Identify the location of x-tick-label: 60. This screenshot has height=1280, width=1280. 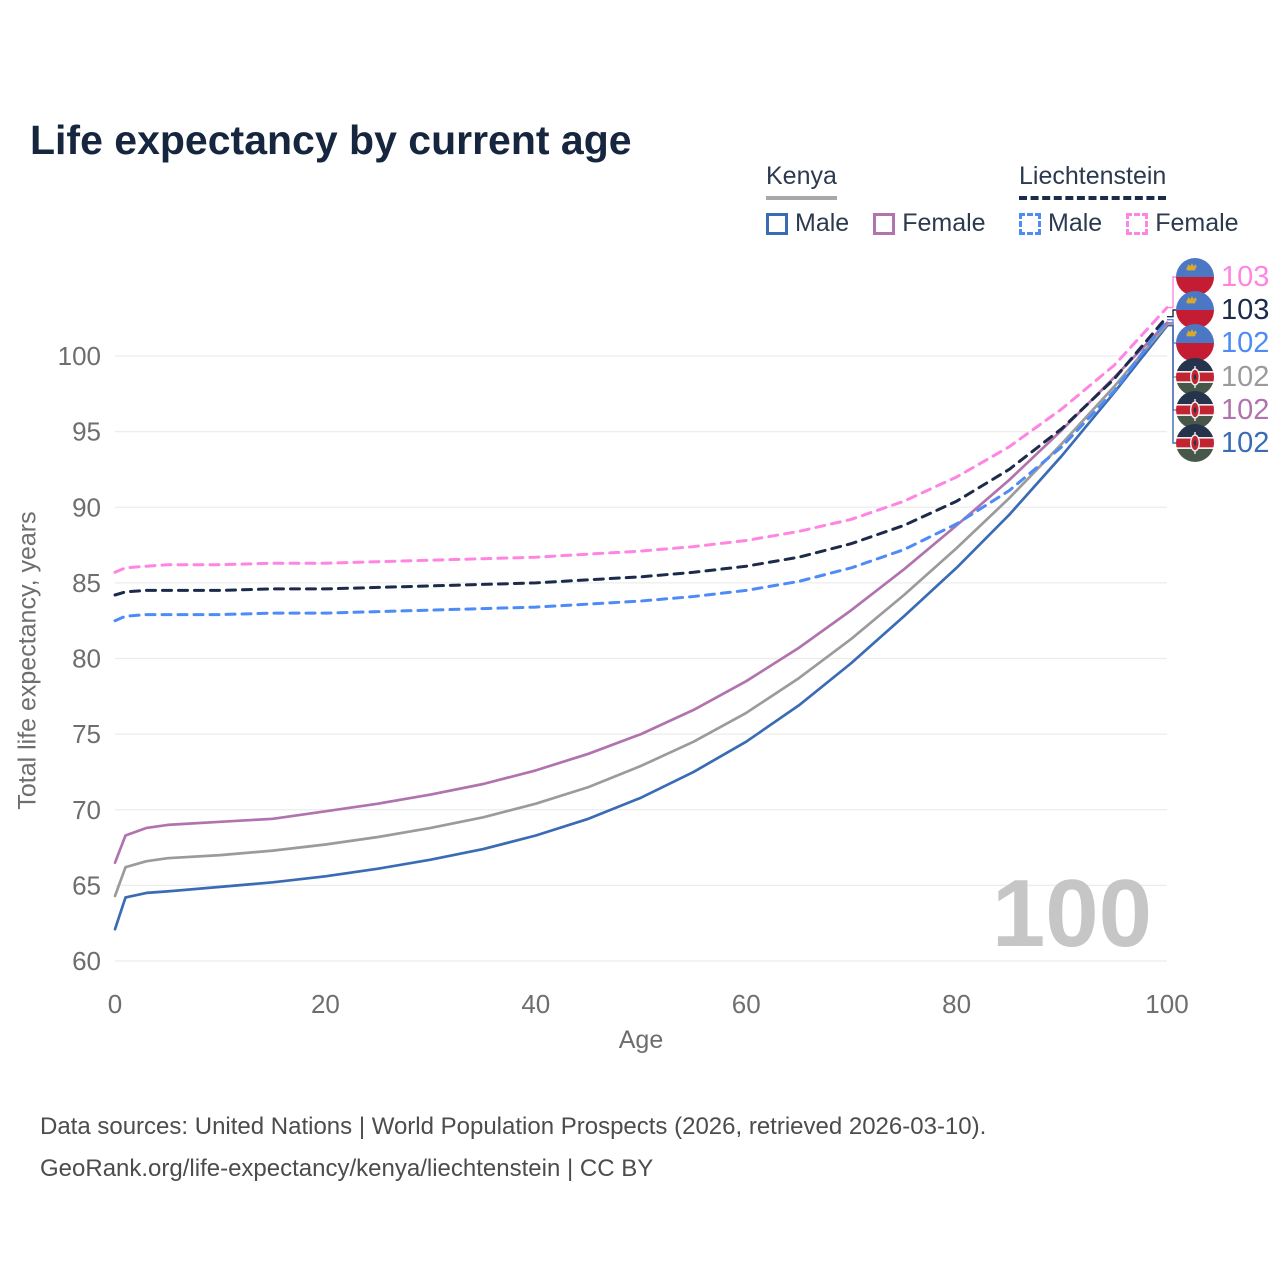
(746, 1004).